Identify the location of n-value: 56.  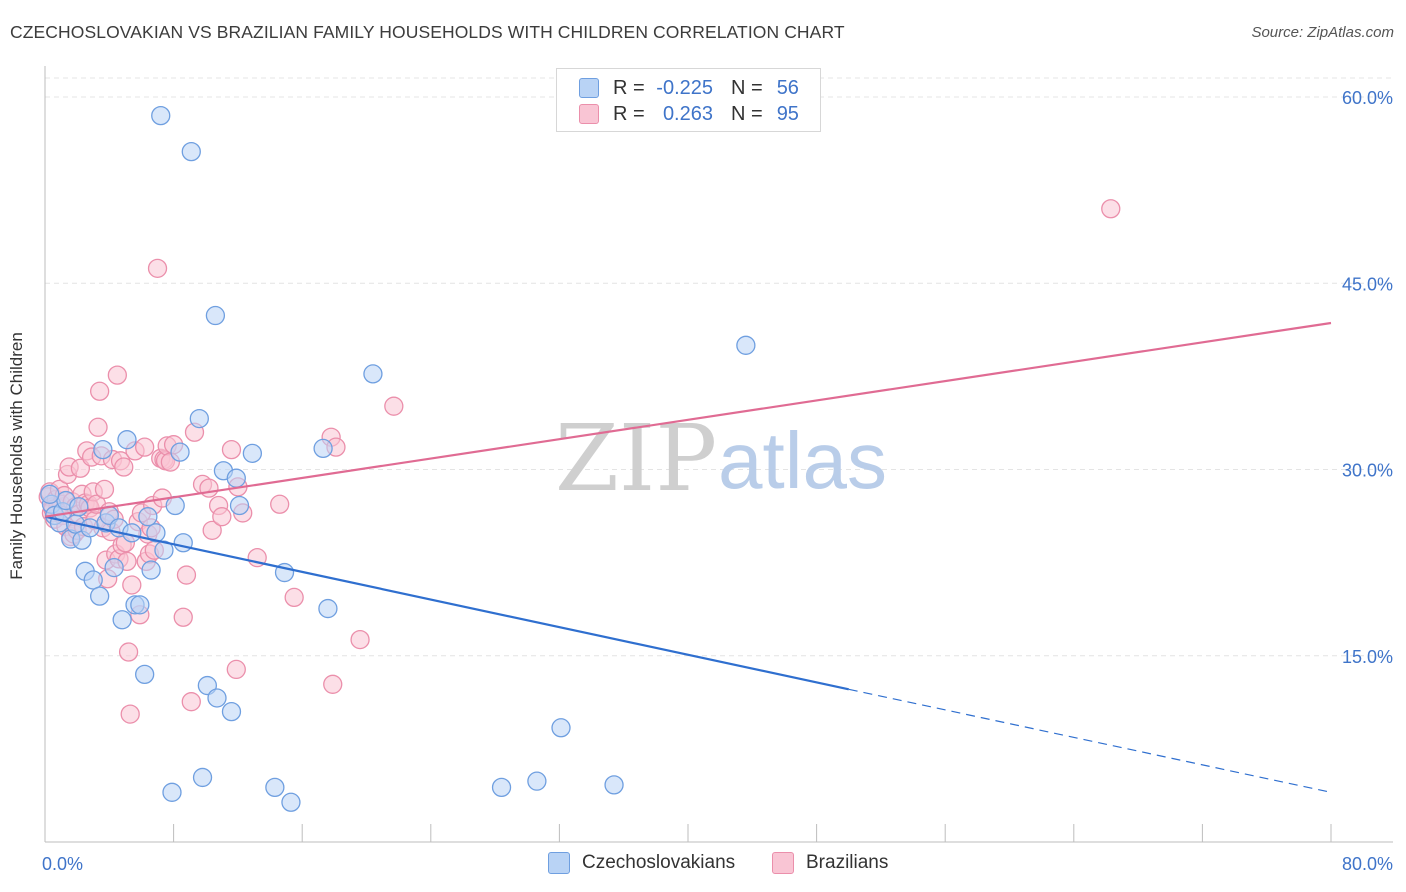
(787, 87).